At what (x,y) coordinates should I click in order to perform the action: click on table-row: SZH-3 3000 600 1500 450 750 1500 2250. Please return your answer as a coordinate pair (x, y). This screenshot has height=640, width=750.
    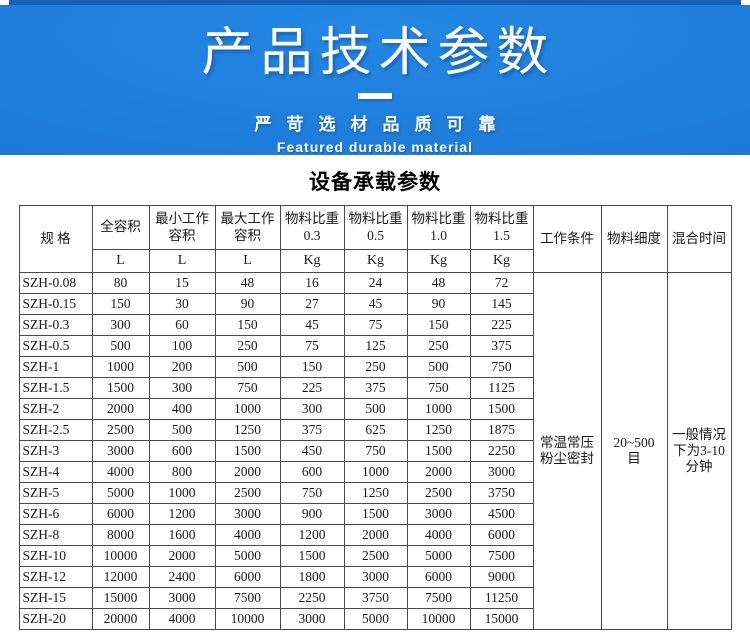
    Looking at the image, I should click on (374, 451).